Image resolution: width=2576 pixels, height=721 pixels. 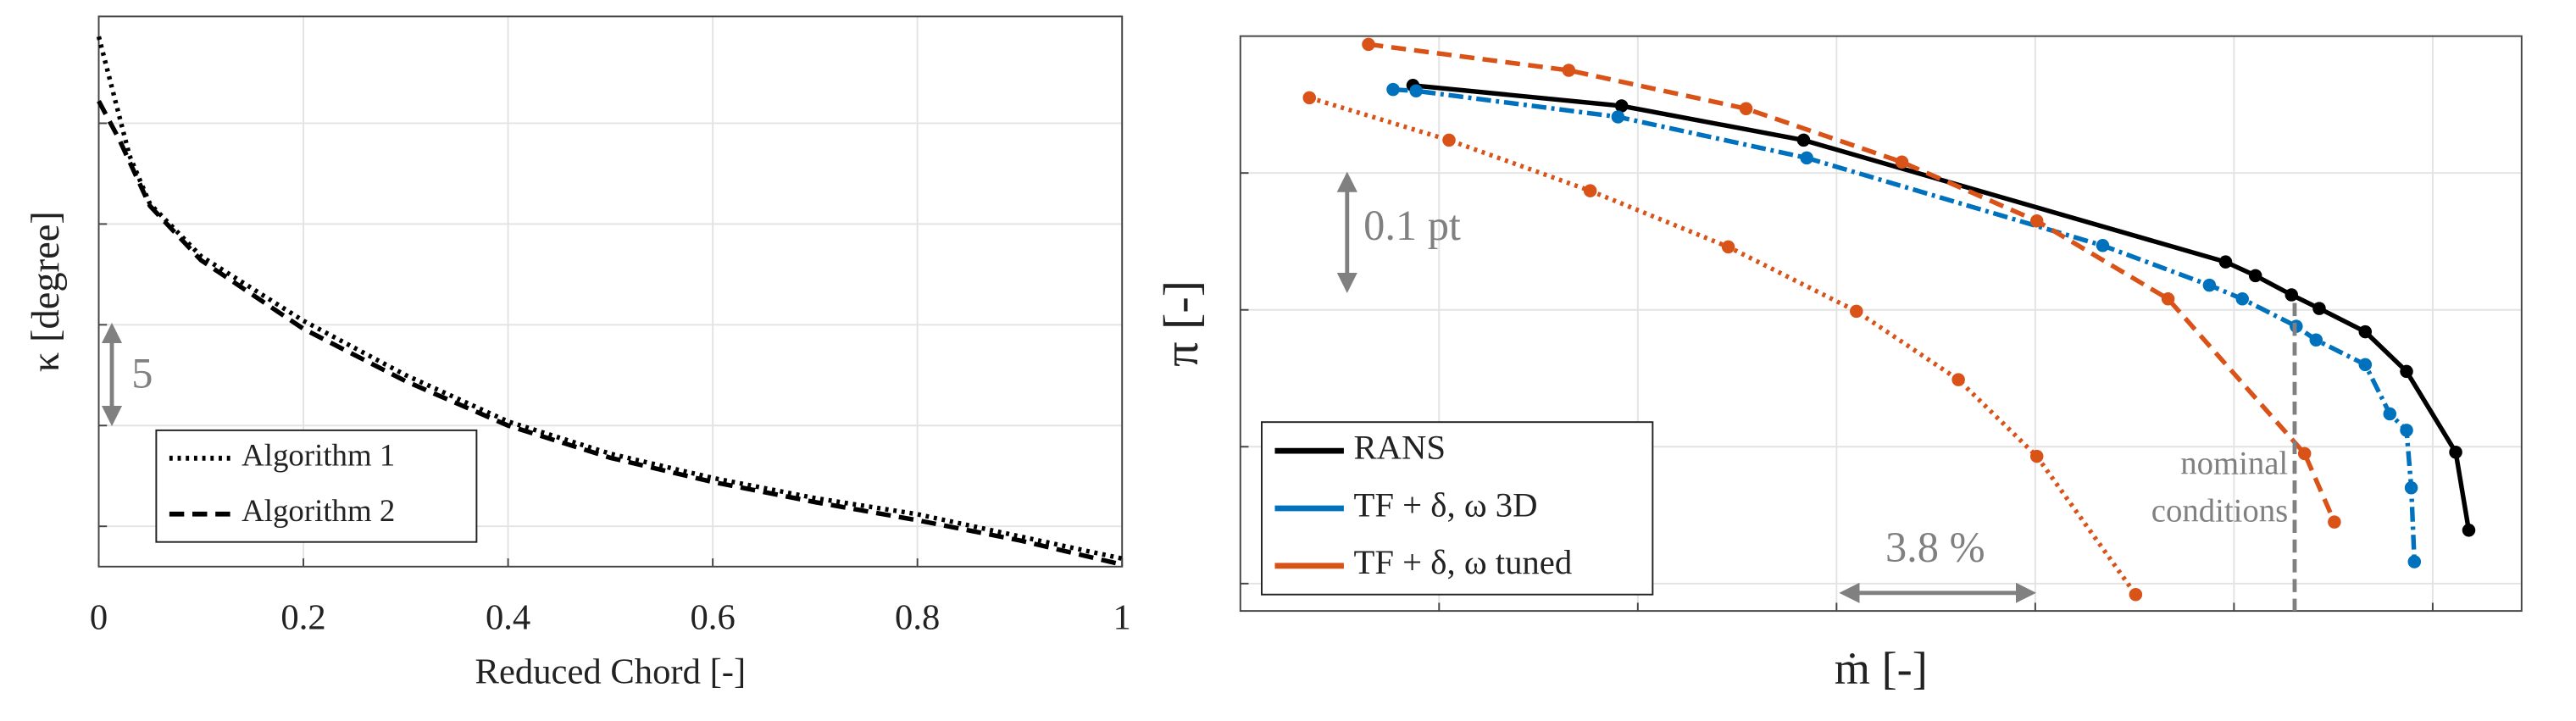 I want to click on x-tick-label: 1, so click(x=1122, y=618).